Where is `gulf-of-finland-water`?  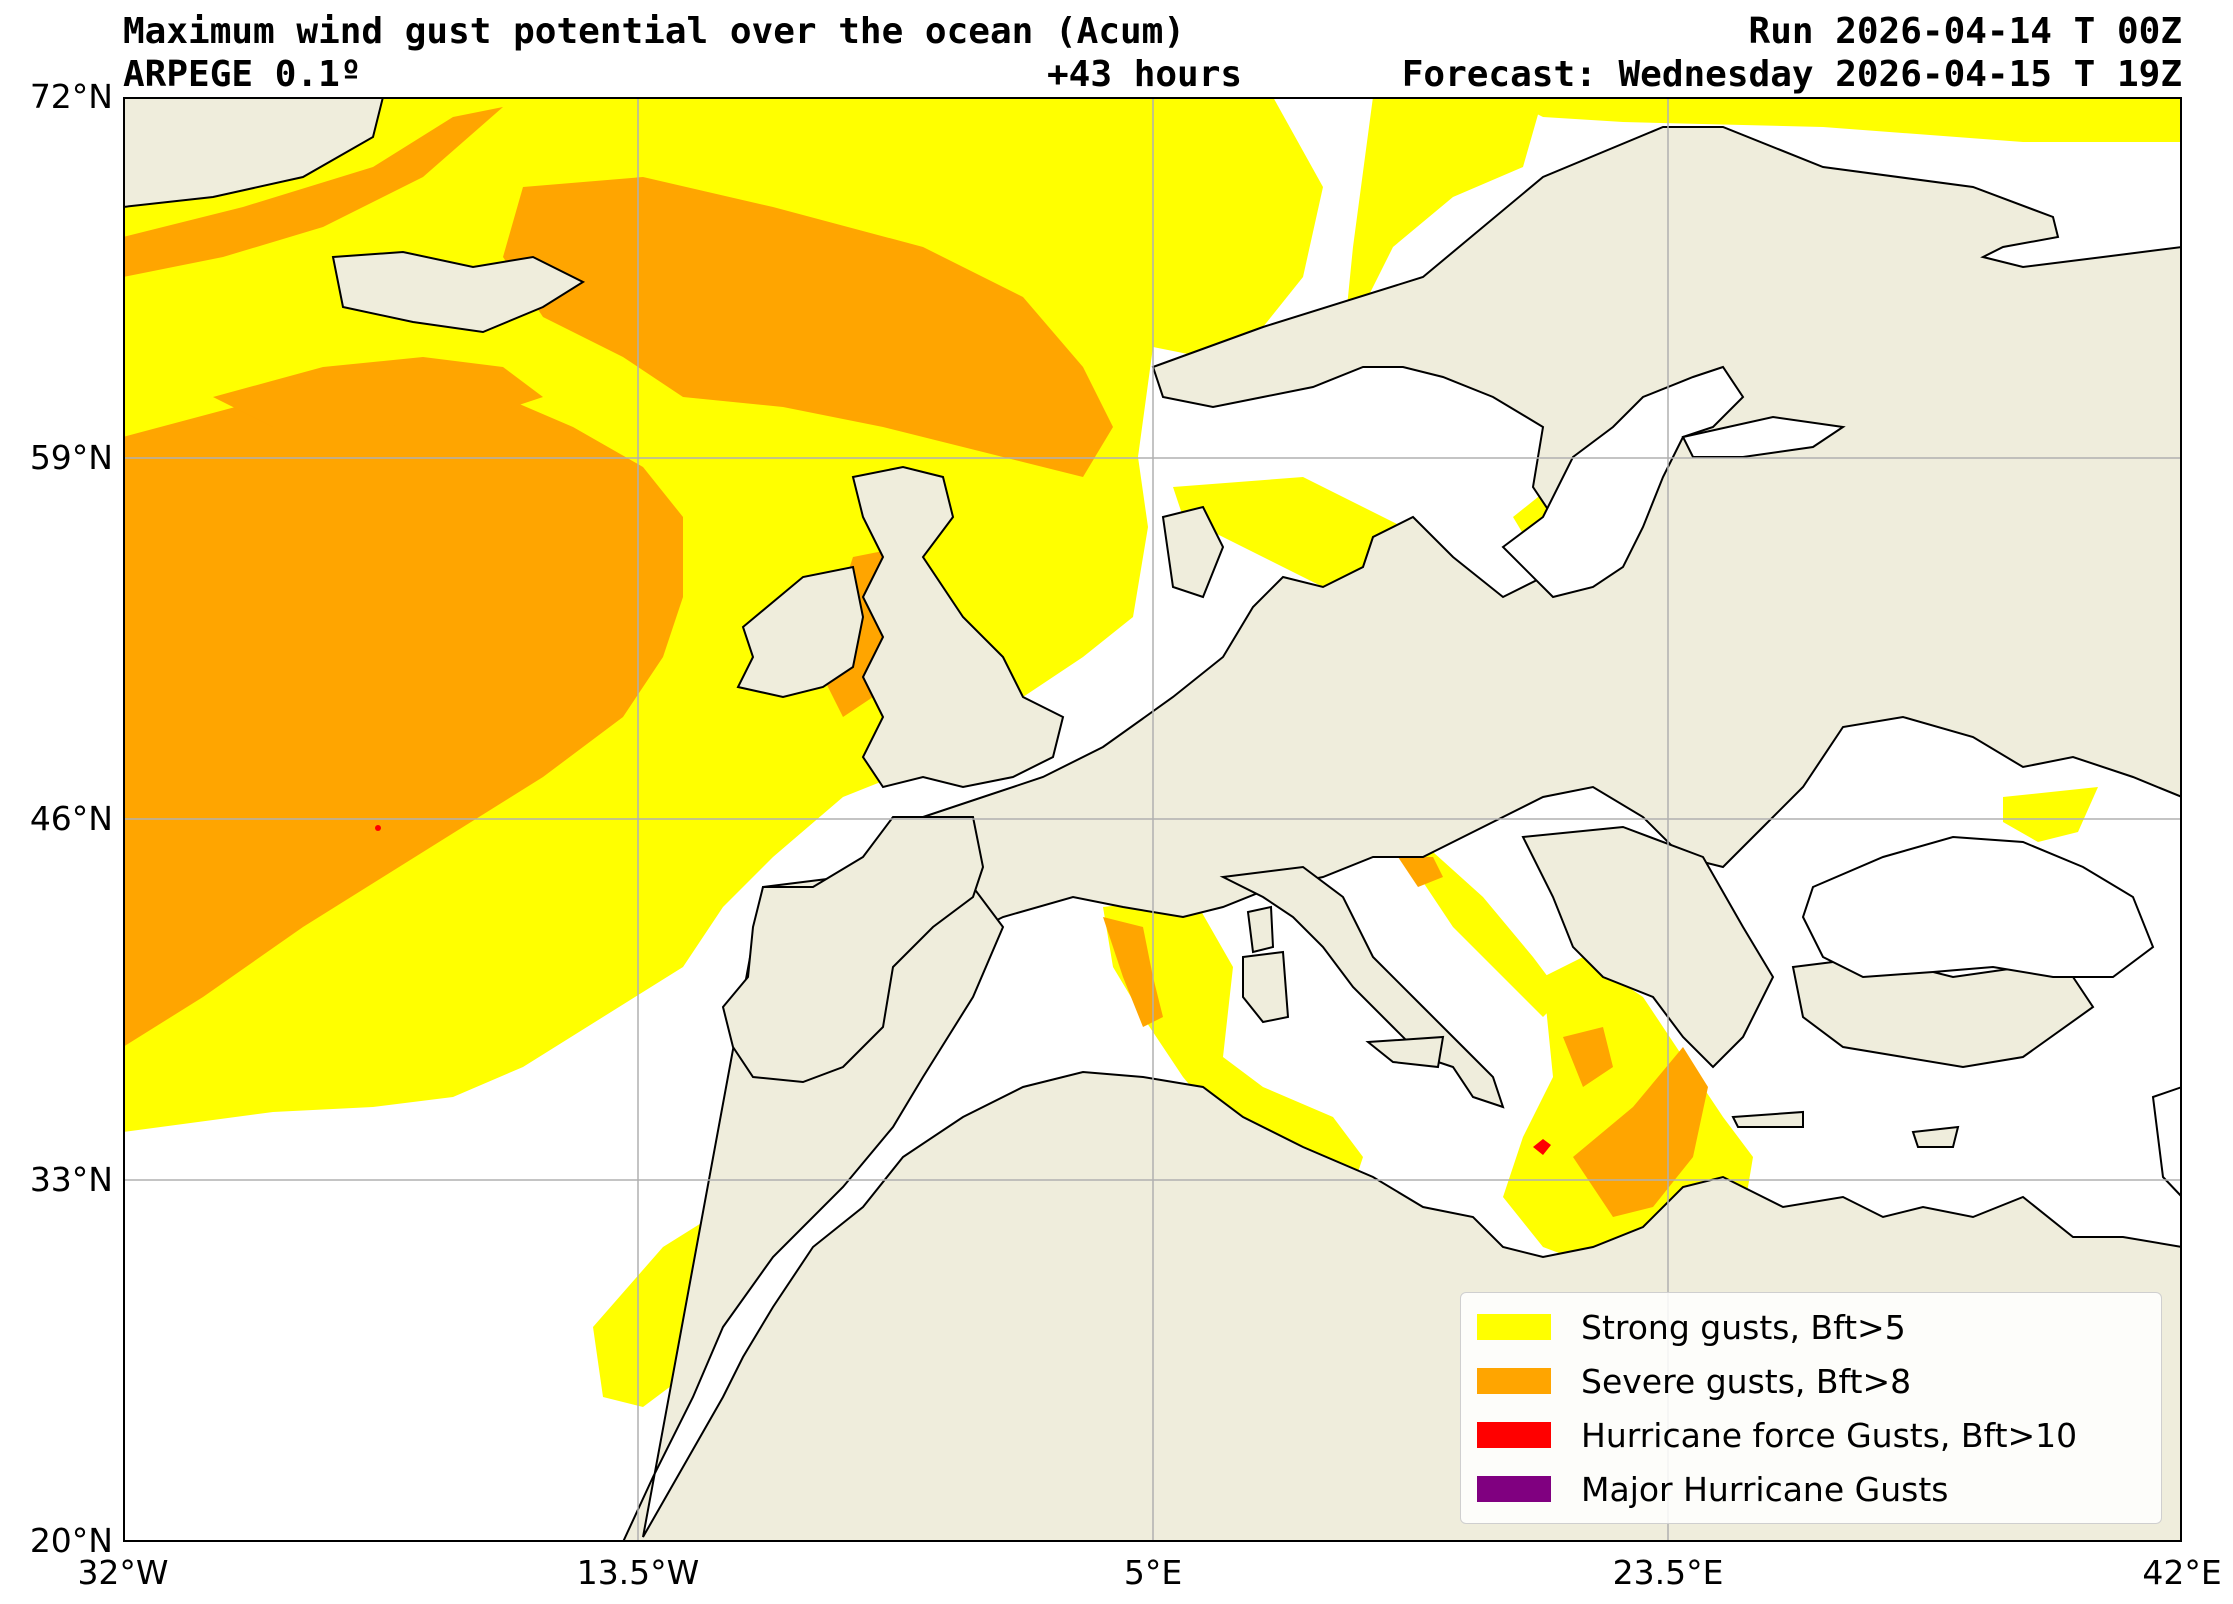
gulf-of-finland-water is located at coordinates (1763, 436).